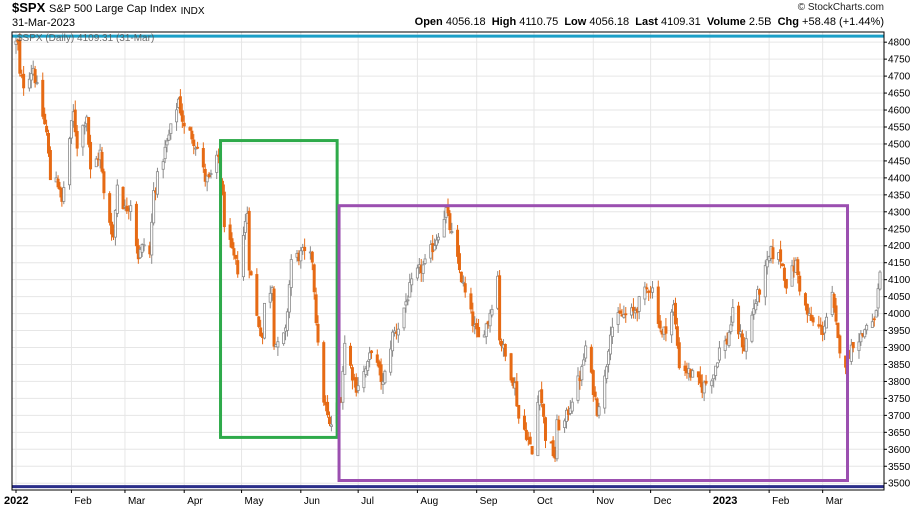 This screenshot has height=509, width=914. What do you see at coordinates (504, 22) in the screenshot?
I see `high-label: High` at bounding box center [504, 22].